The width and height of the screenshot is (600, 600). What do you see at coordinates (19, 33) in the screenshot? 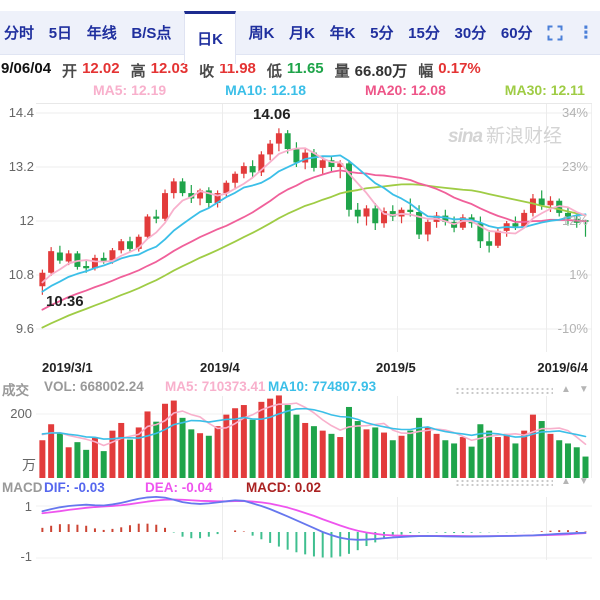
I see `tab-fenshi: 分时` at bounding box center [19, 33].